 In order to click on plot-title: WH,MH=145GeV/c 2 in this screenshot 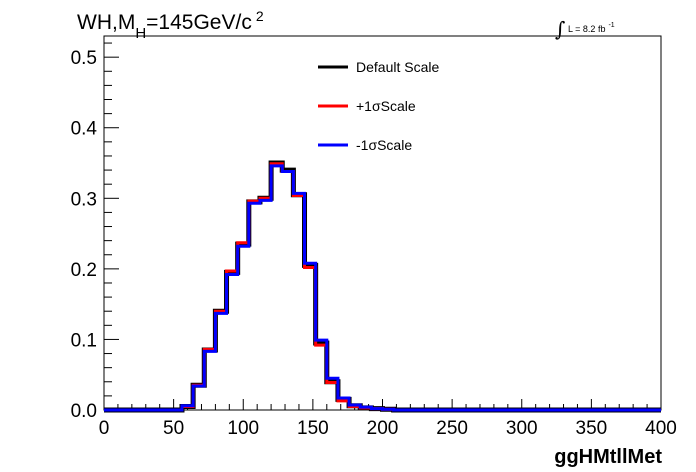, I will do `click(170, 25)`.